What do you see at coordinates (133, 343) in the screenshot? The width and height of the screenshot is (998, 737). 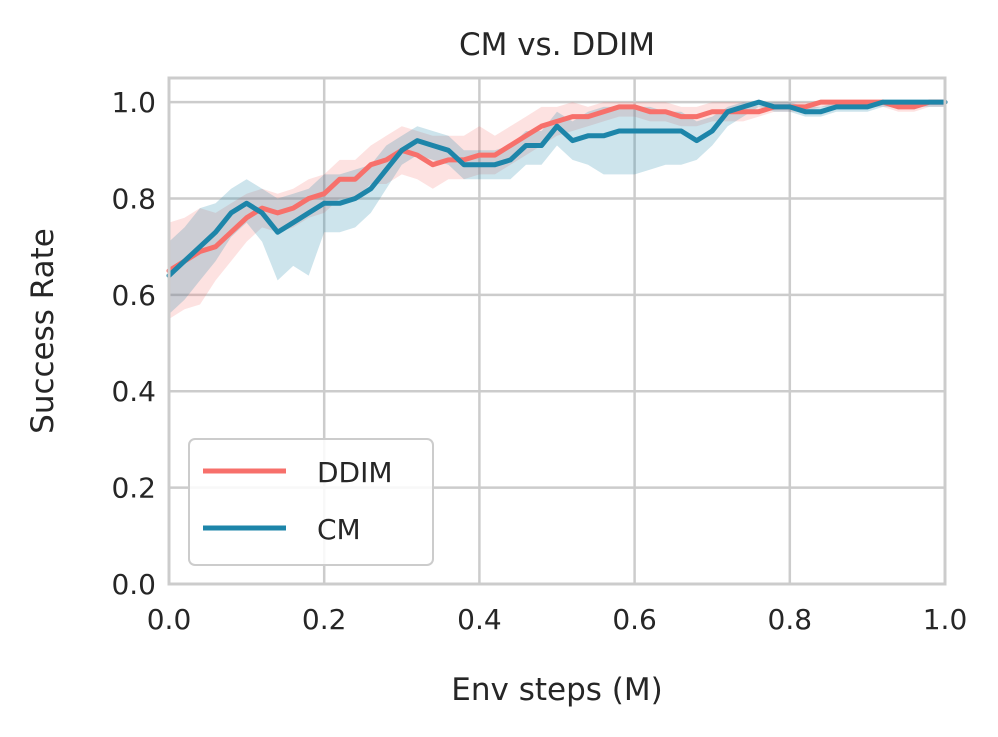 I see `y-ticks: 0.0 0.2 0.4 0.6 0.8 1.0` at bounding box center [133, 343].